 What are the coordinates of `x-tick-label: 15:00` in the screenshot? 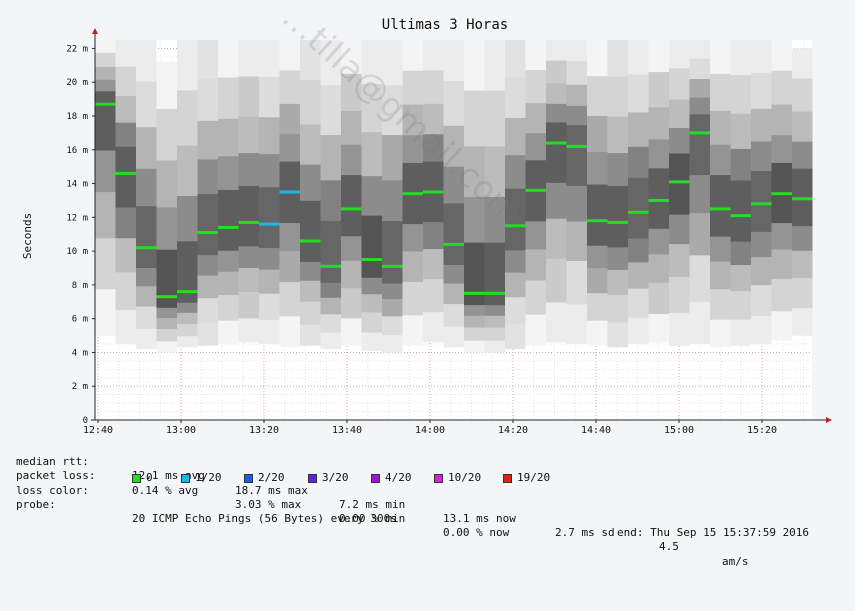 It's located at (679, 430).